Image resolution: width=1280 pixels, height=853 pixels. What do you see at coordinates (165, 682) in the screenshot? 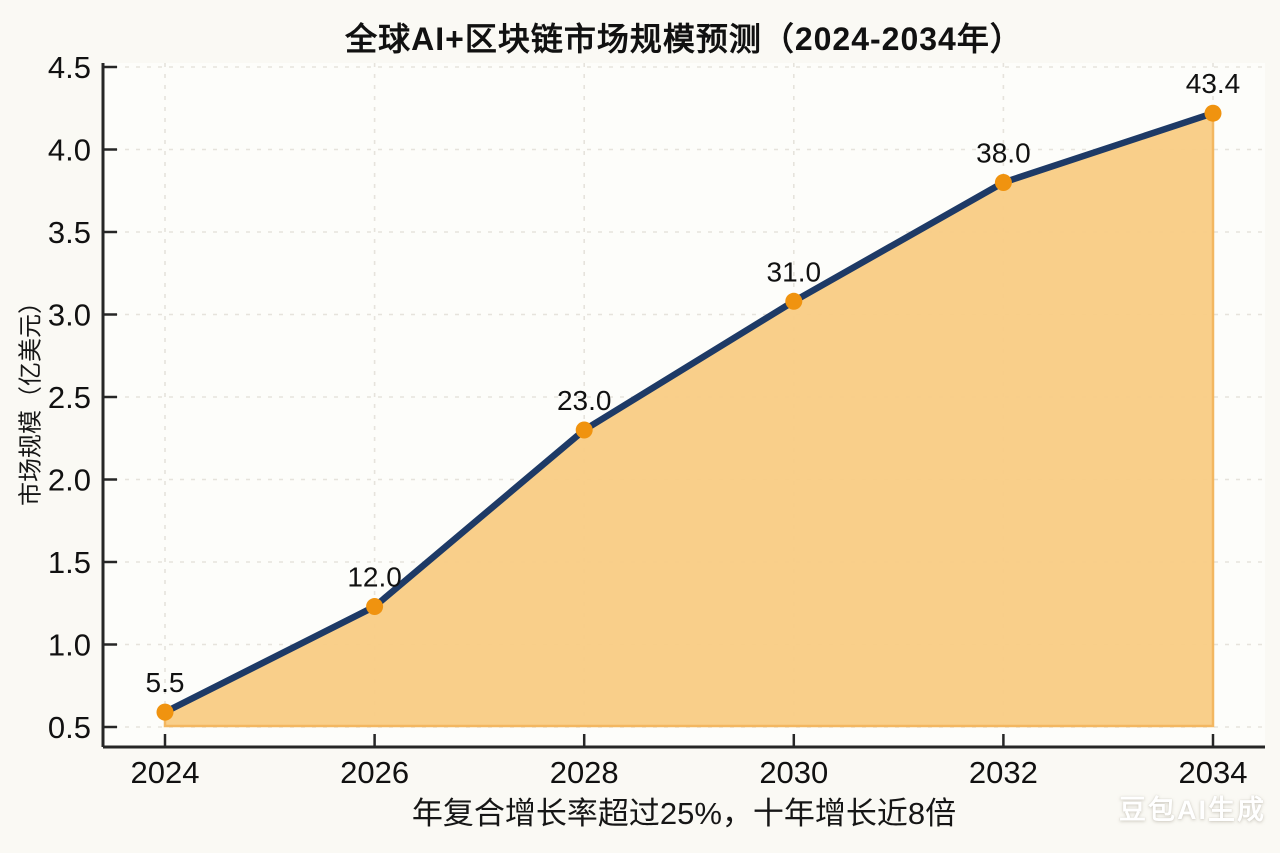
I see `data-point-label: 5.5` at bounding box center [165, 682].